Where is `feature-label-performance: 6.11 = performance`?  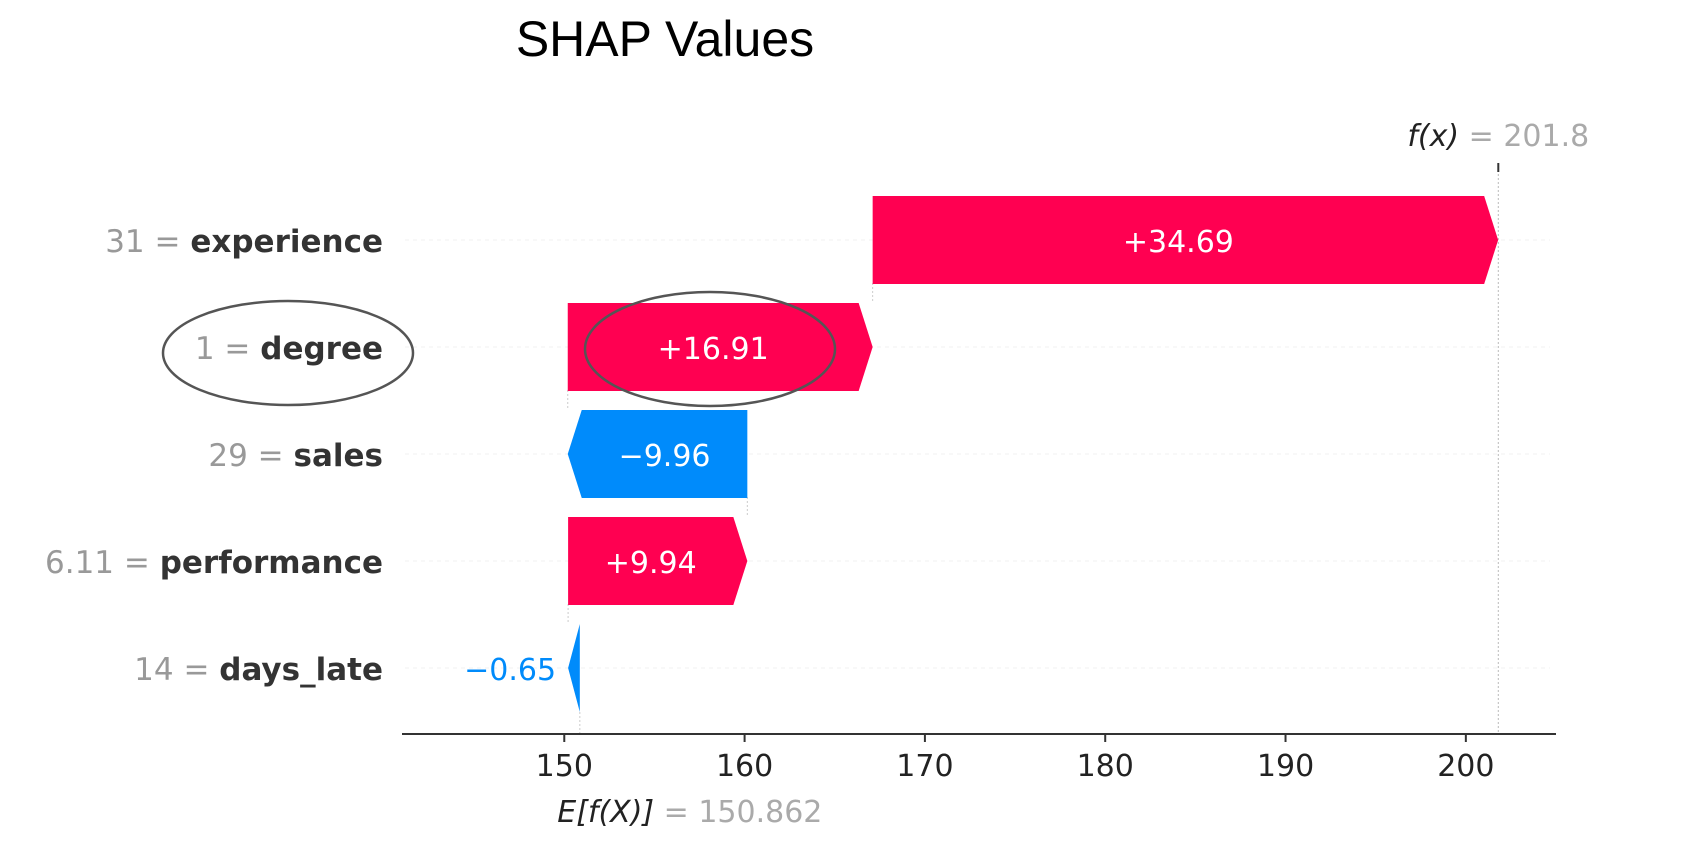
feature-label-performance: 6.11 = performance is located at coordinates (214, 563).